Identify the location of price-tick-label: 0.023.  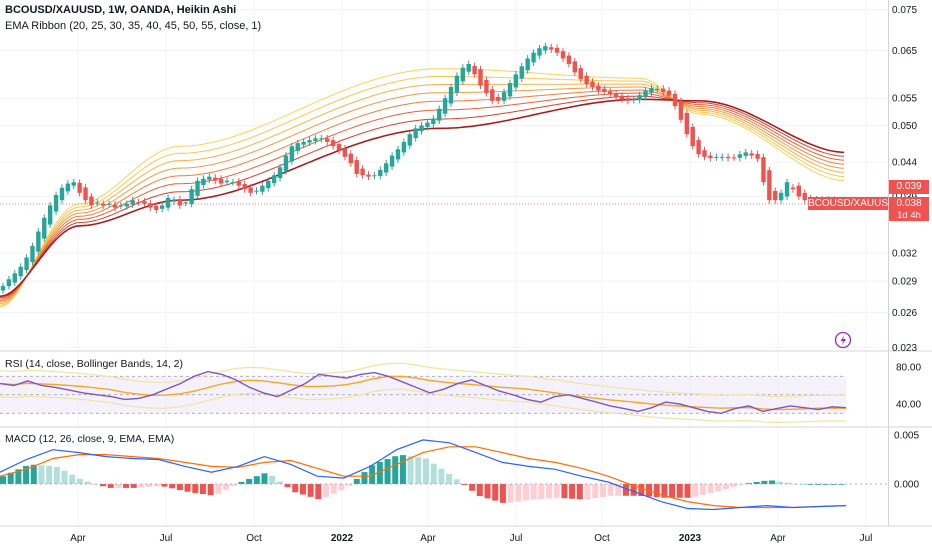
(904, 348).